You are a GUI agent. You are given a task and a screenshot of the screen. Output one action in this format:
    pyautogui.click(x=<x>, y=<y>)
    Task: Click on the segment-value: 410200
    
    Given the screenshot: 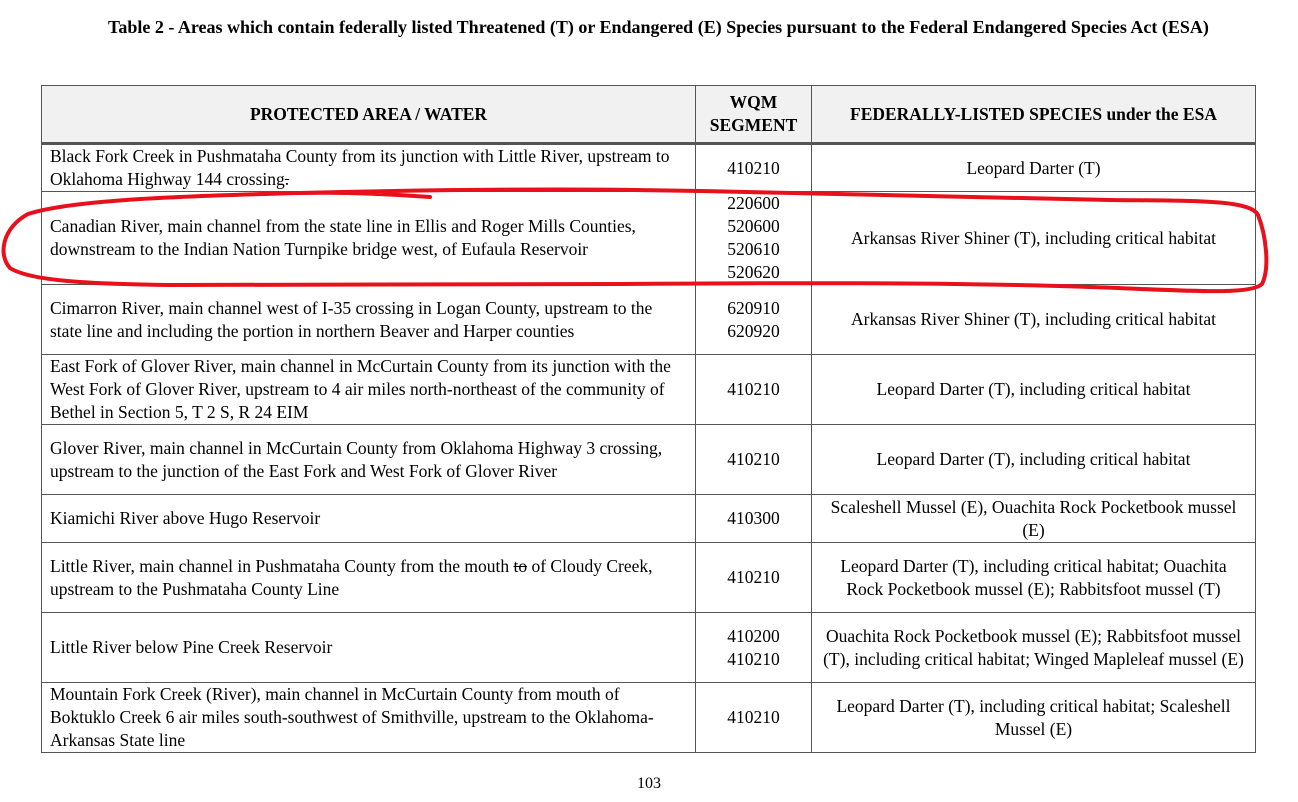 What is the action you would take?
    pyautogui.click(x=753, y=635)
    